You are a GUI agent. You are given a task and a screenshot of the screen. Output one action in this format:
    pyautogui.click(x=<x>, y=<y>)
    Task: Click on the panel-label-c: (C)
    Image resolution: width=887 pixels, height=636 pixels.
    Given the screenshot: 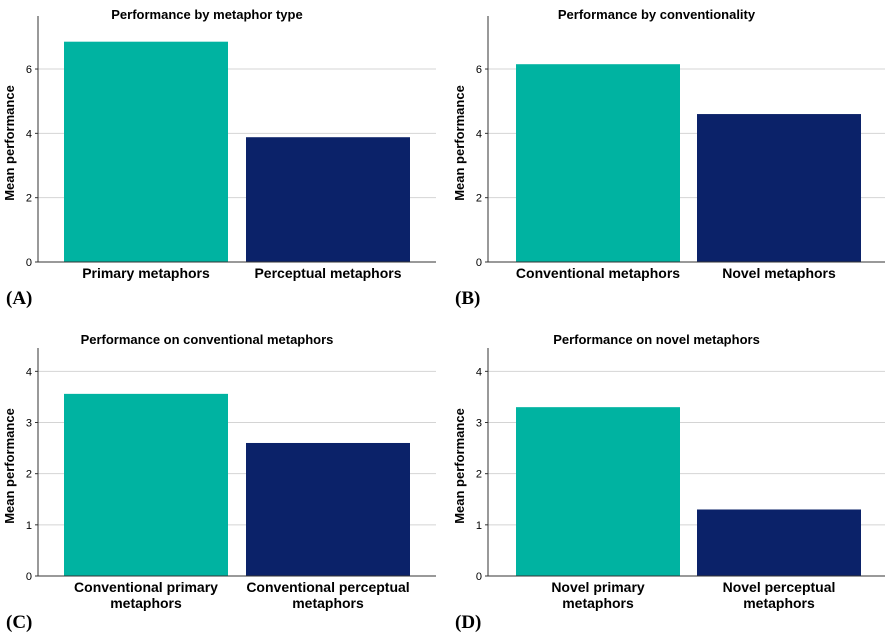 What is the action you would take?
    pyautogui.click(x=19, y=622)
    